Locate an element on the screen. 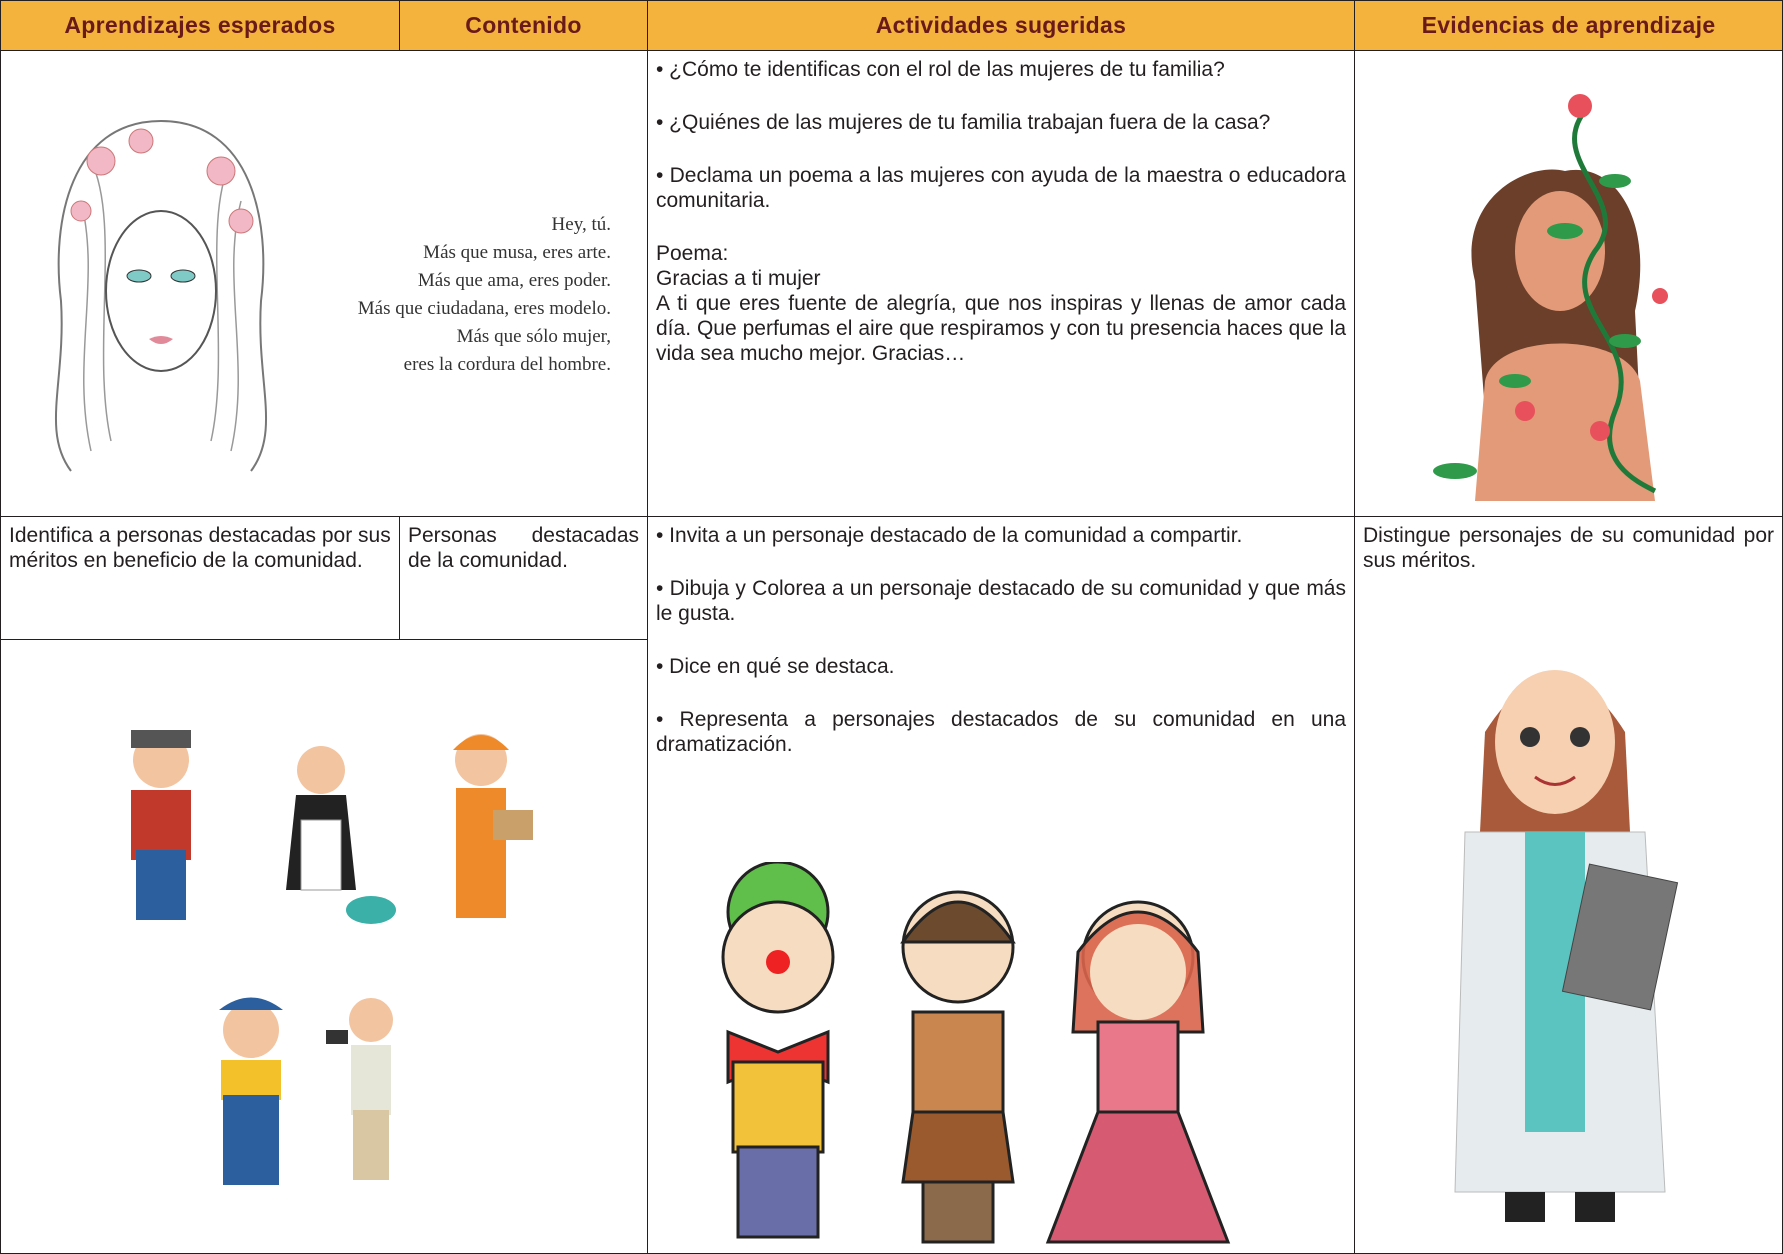  poem-line: Más que ama, eres poder. is located at coordinates (514, 280).